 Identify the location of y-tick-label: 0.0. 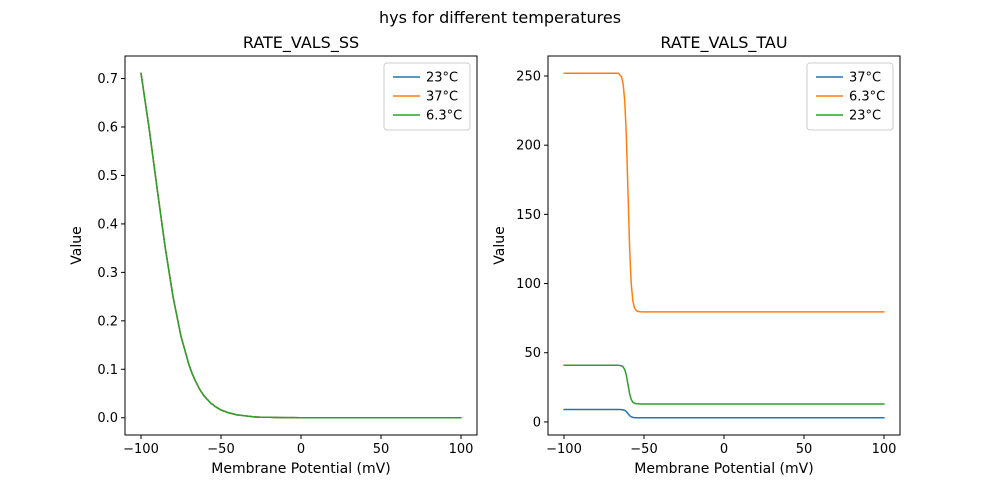
(107, 418).